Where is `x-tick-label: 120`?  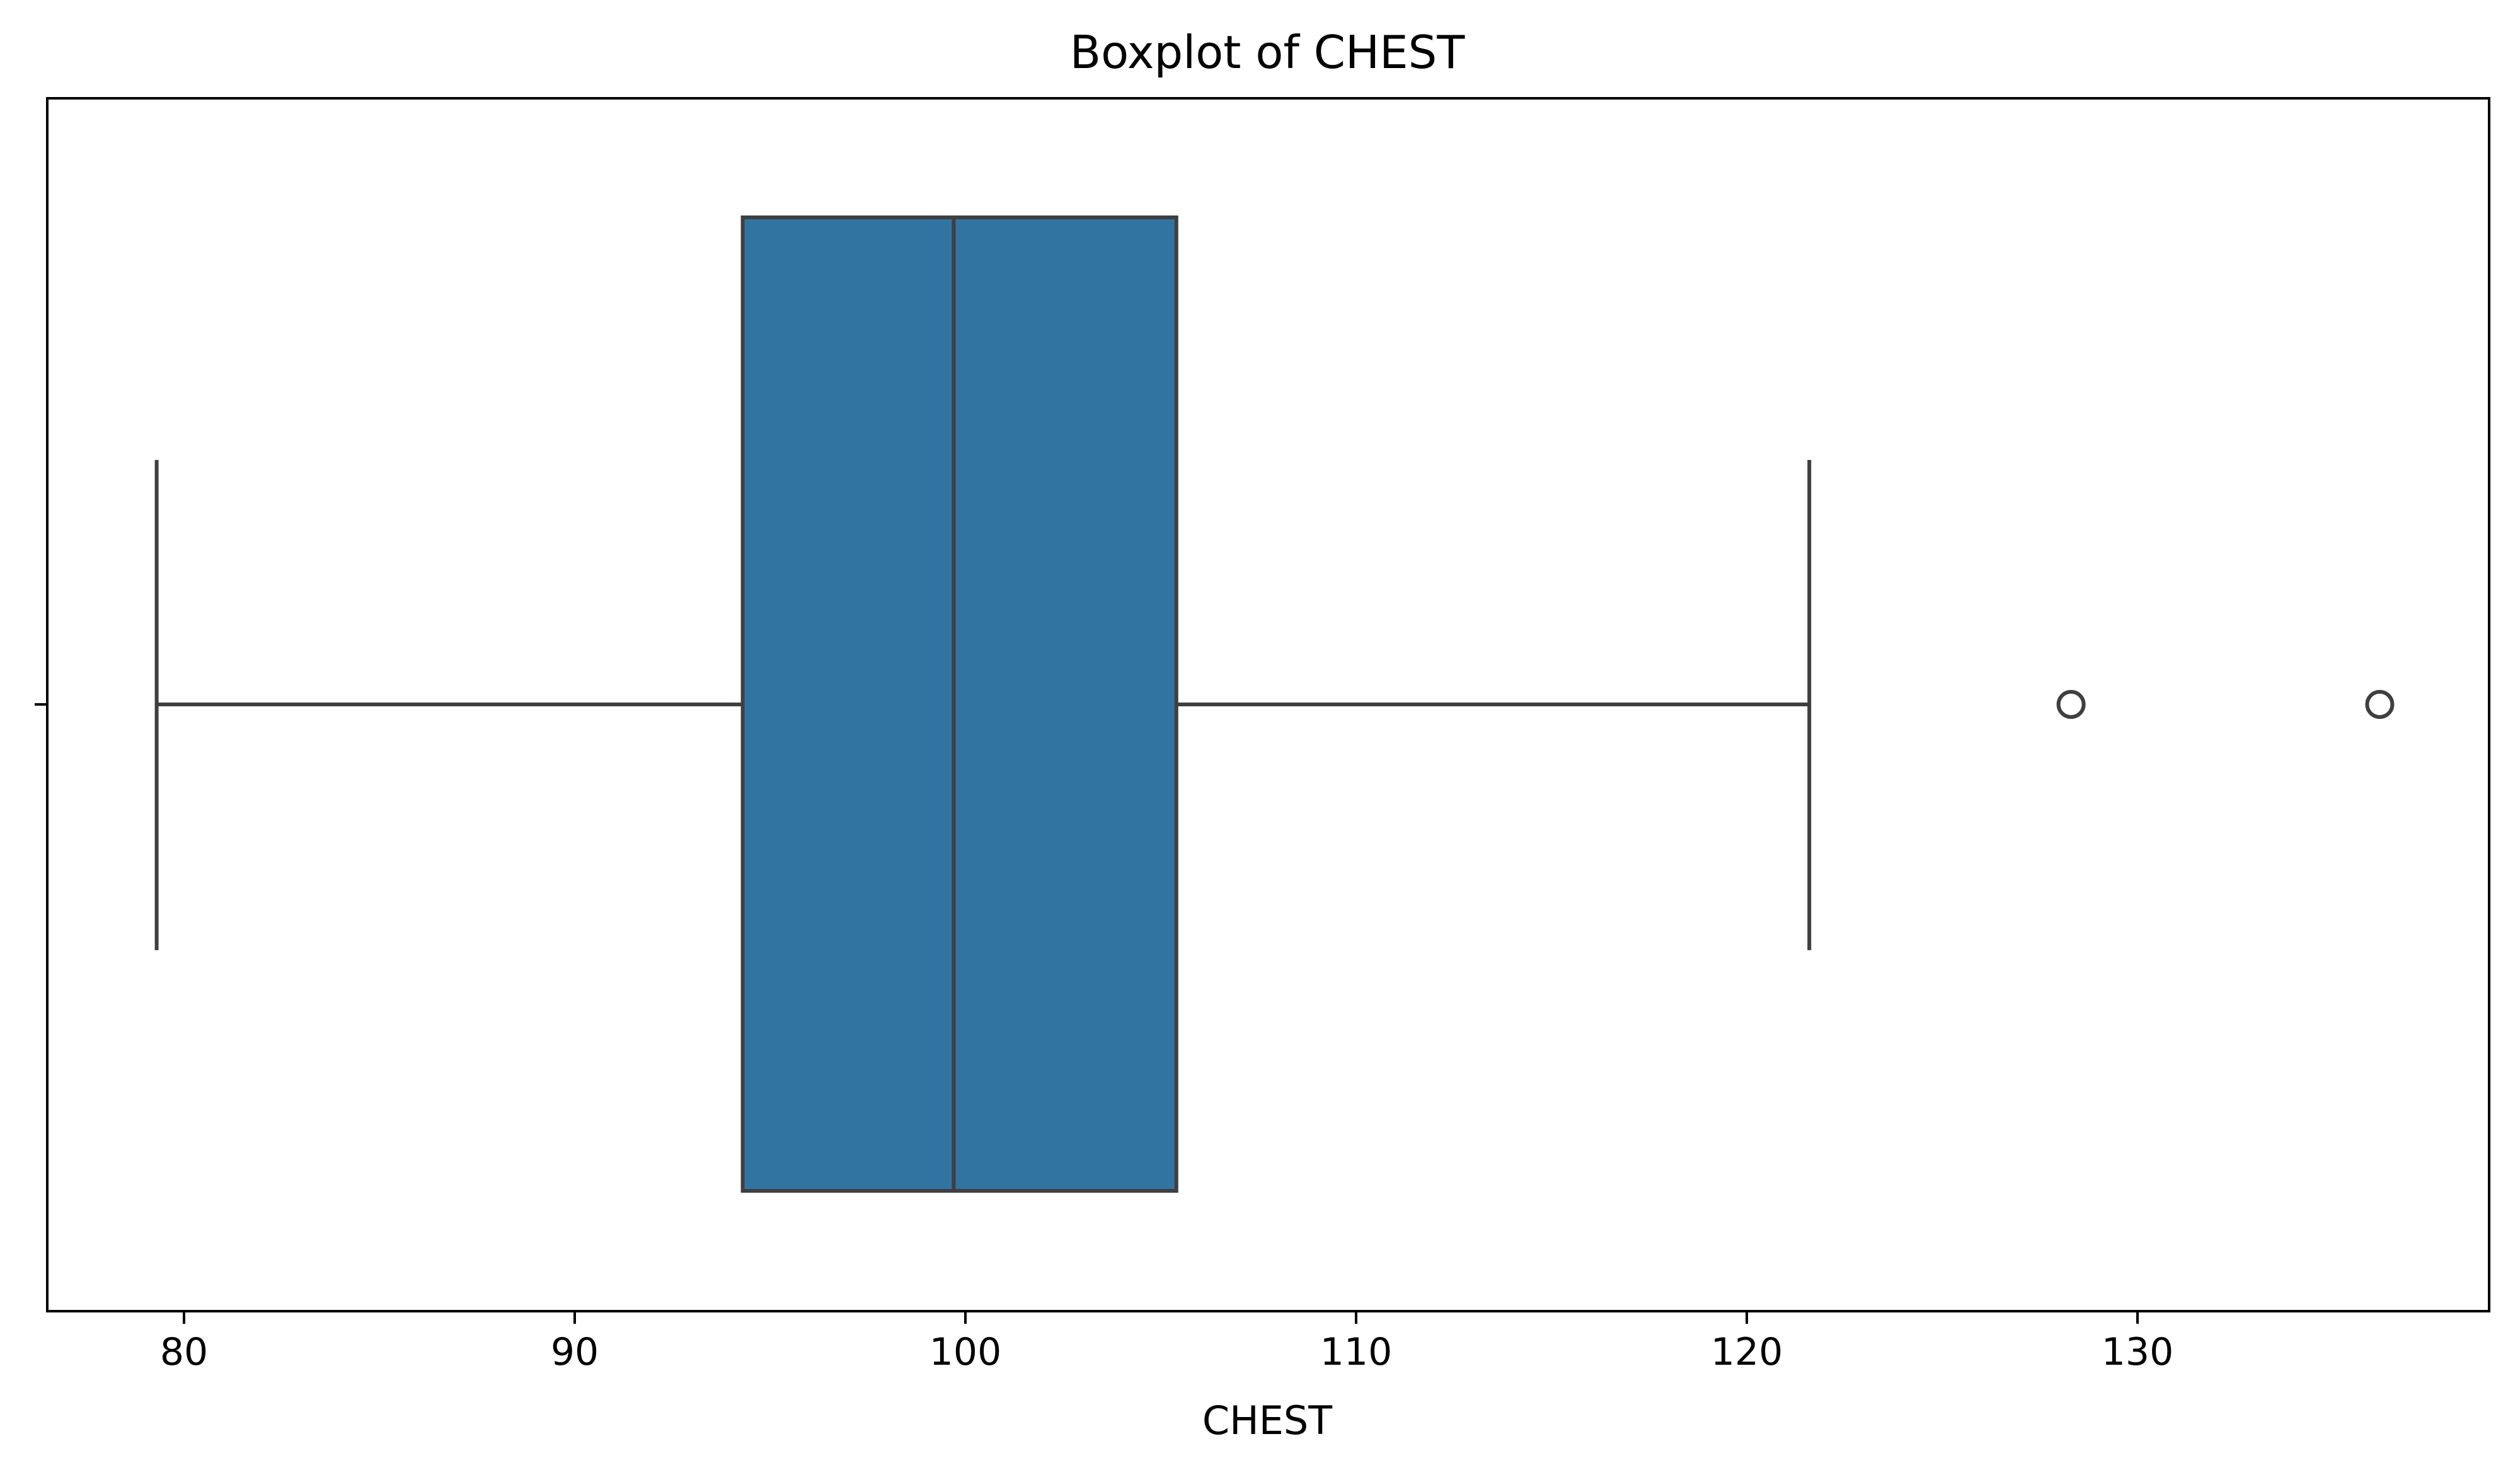
x-tick-label: 120 is located at coordinates (1747, 1352).